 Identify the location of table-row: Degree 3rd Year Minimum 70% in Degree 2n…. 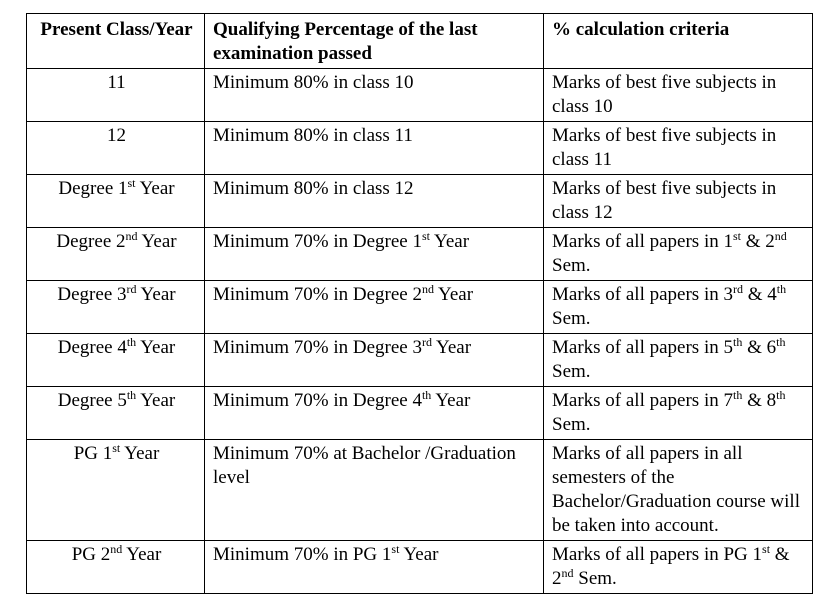
(419, 307).